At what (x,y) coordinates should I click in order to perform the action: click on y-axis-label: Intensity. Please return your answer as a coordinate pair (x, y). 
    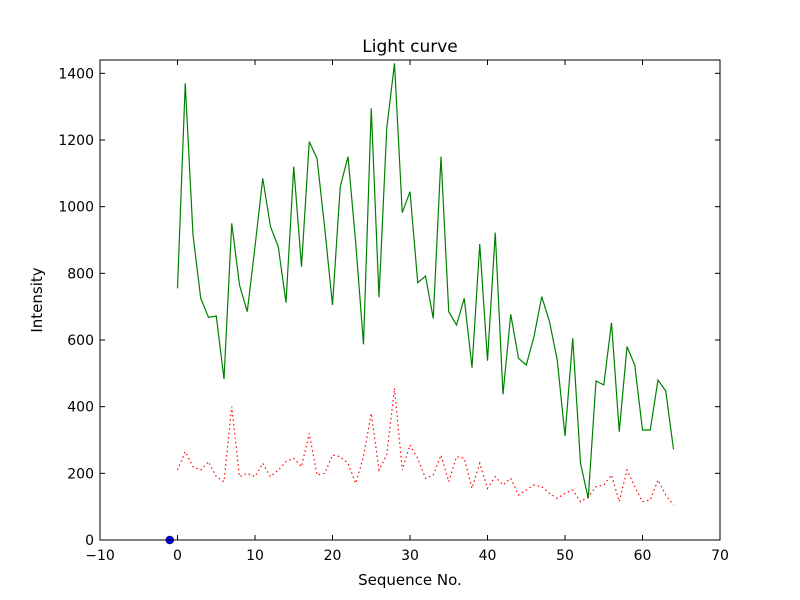
    Looking at the image, I should click on (37, 299).